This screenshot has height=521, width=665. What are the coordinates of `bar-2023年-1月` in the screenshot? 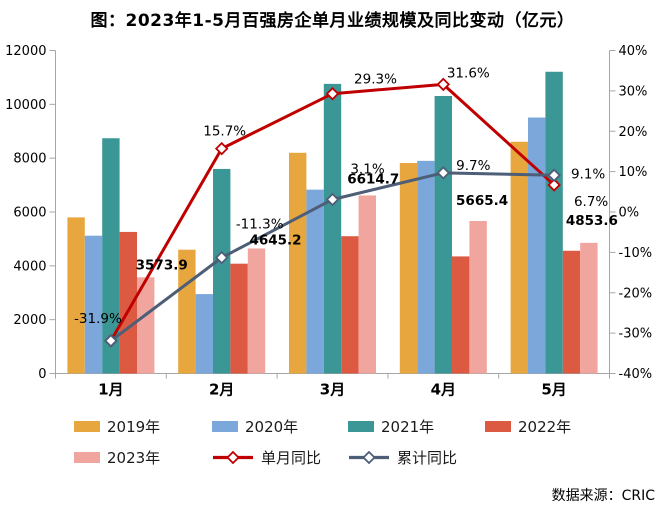 It's located at (146, 325).